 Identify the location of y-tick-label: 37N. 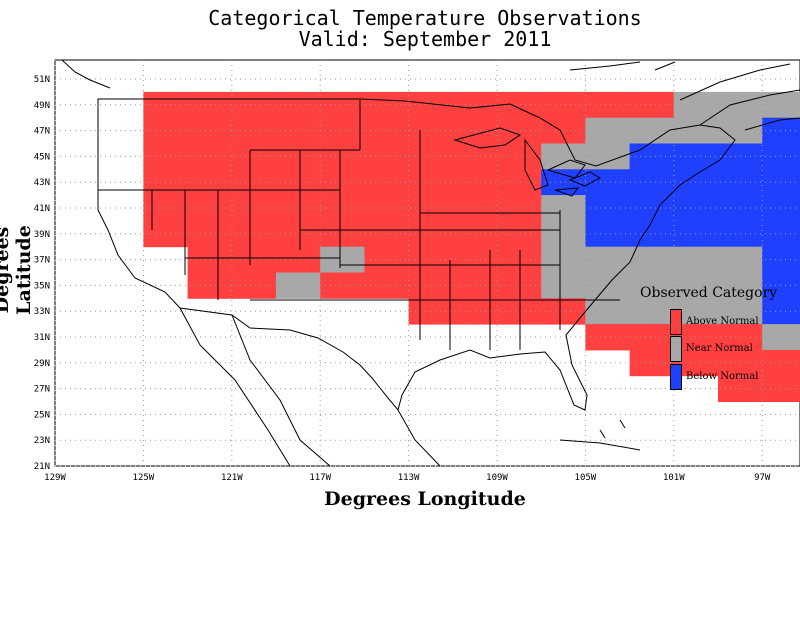
(42, 261).